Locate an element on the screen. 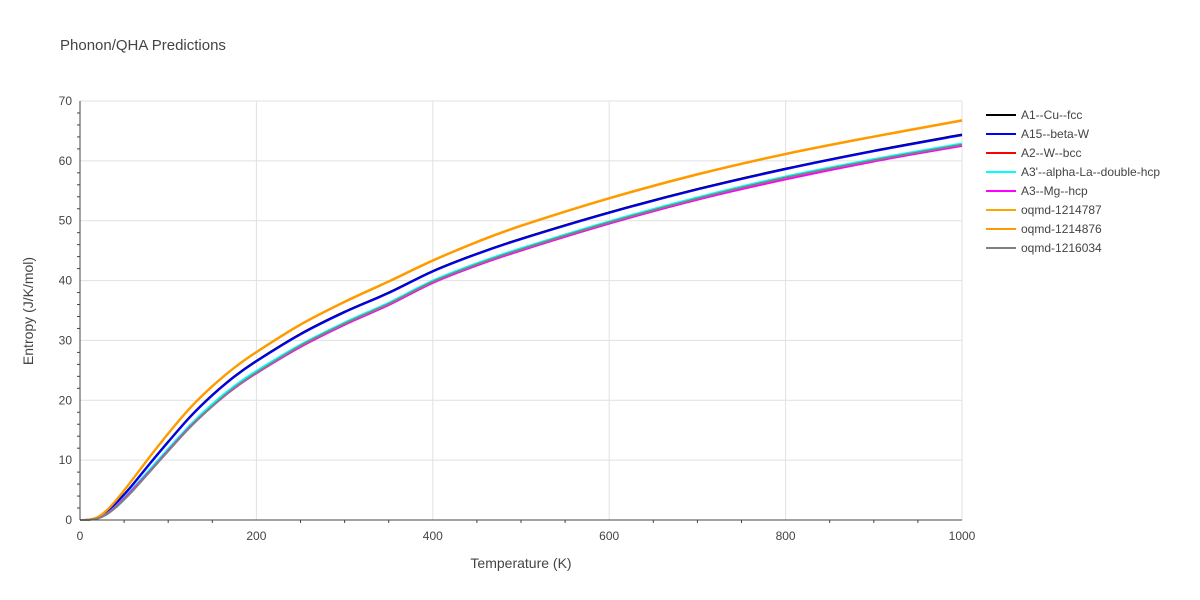 Image resolution: width=1200 pixels, height=600 pixels. y-axis-title: Entropy (J/K/mol) is located at coordinates (28, 311).